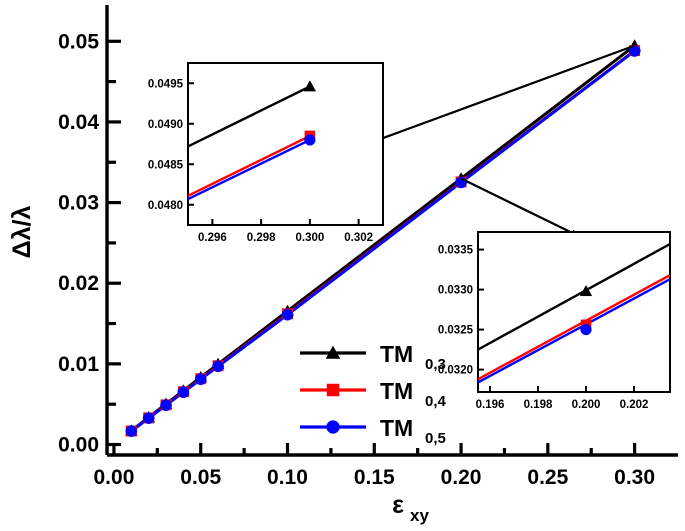 This screenshot has width=685, height=531. I want to click on x-axis-title: ε, so click(398, 505).